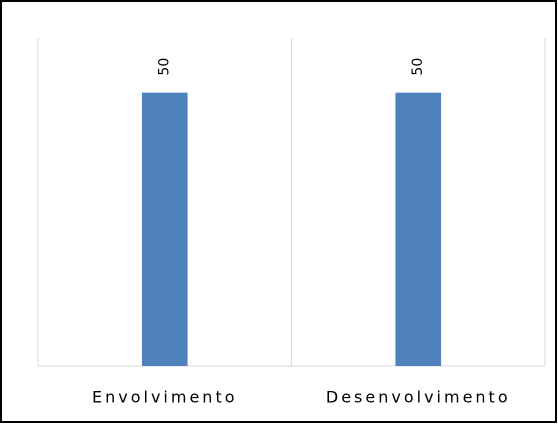 The height and width of the screenshot is (424, 558). I want to click on x-tick-label: Envolvimento, so click(165, 397).